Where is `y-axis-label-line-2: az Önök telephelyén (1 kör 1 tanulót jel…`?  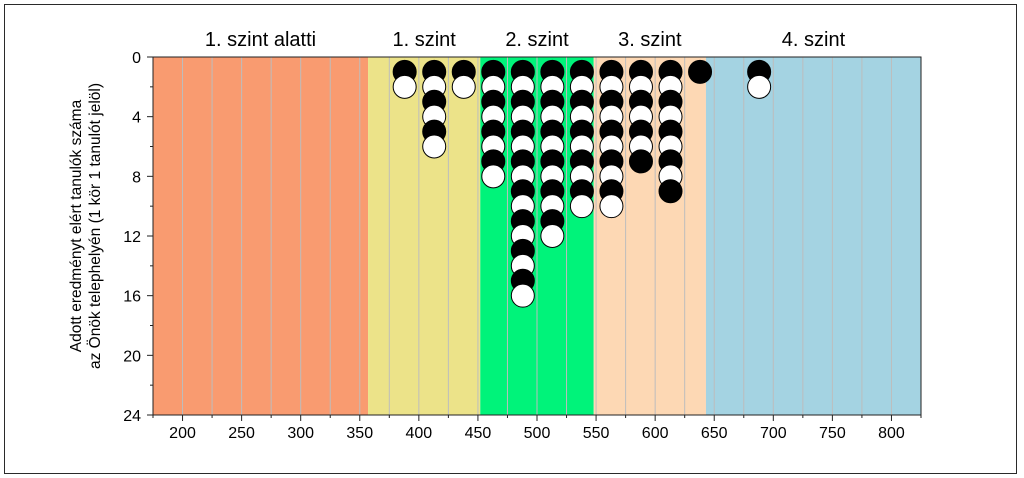 y-axis-label-line-2: az Önök telephelyén (1 kör 1 tanulót jel… is located at coordinates (95, 226).